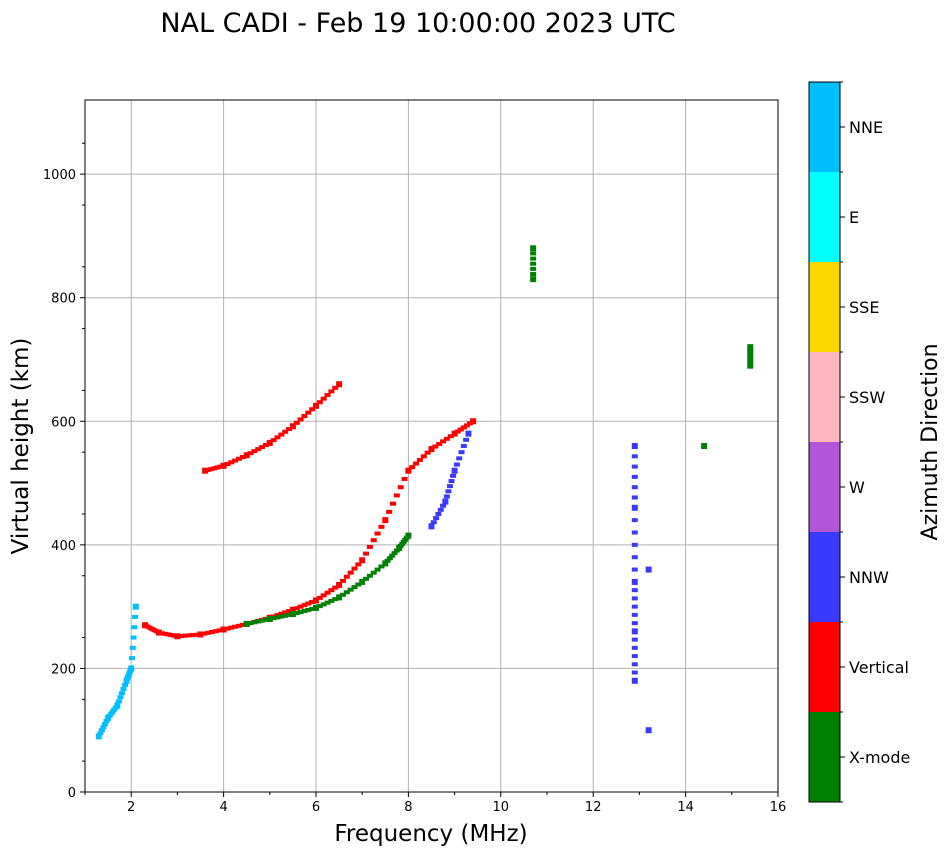 This screenshot has height=856, width=951. What do you see at coordinates (864, 307) in the screenshot?
I see `colorbar-tick-label: SSE` at bounding box center [864, 307].